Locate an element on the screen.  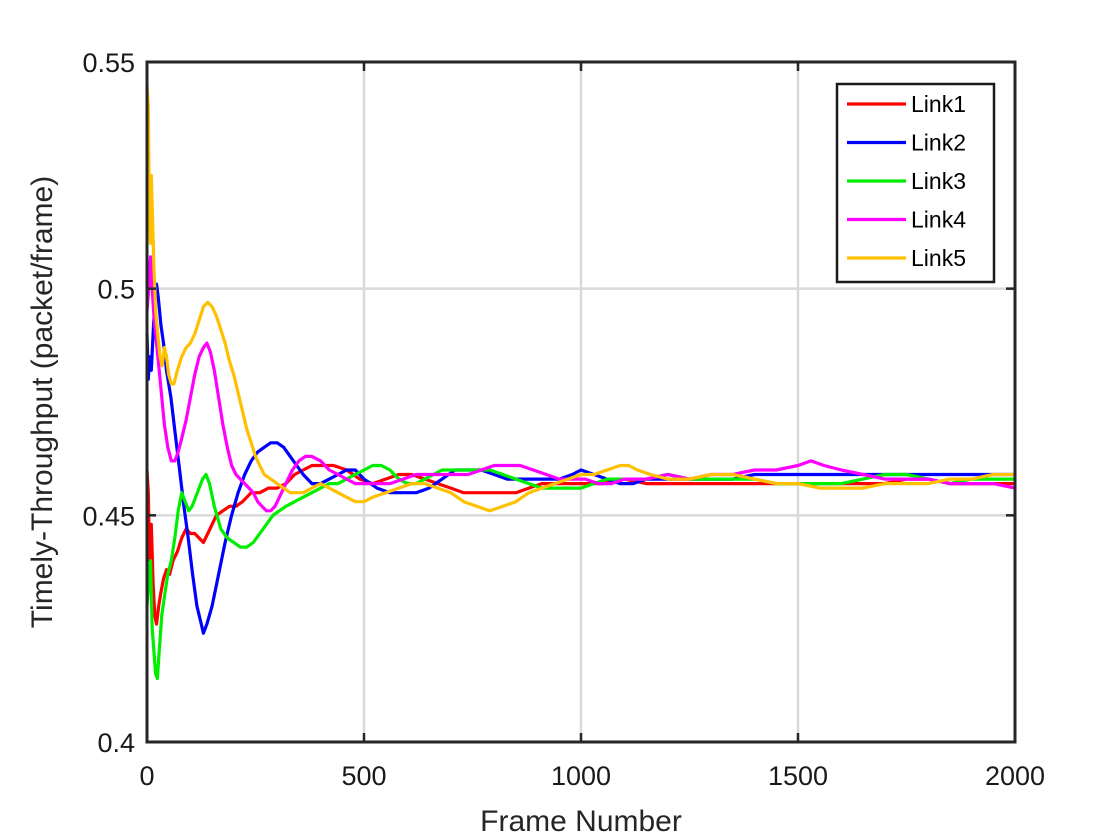
x-tick-label: 2000 is located at coordinates (1015, 776).